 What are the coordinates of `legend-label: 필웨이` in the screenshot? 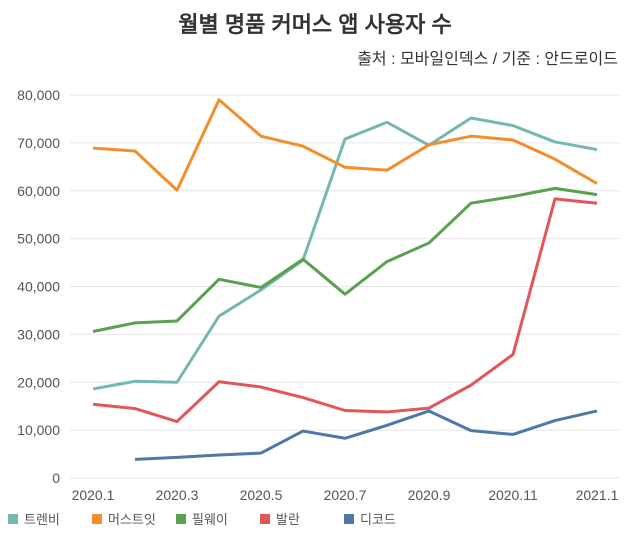 It's located at (210, 519).